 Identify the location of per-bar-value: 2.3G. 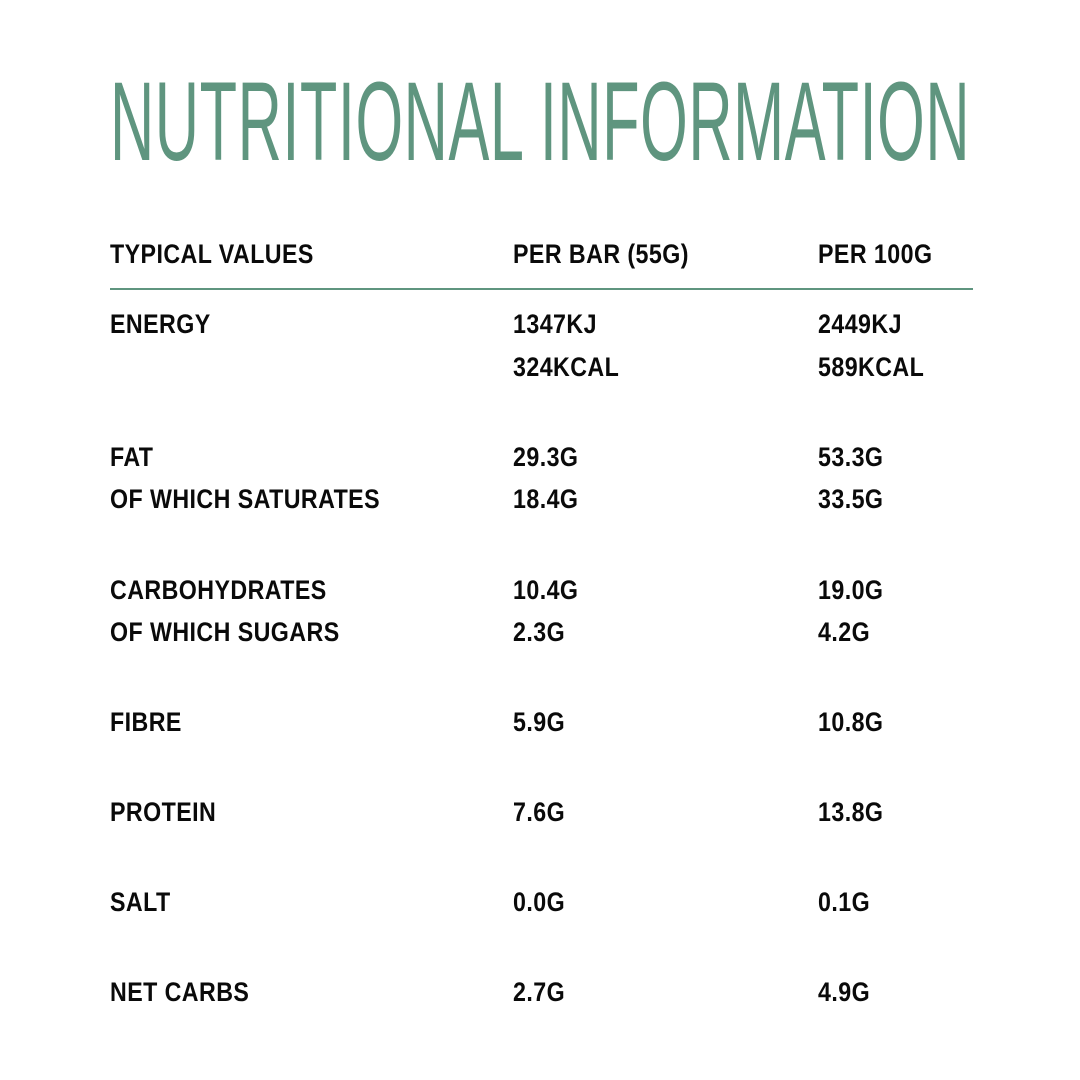
(539, 632).